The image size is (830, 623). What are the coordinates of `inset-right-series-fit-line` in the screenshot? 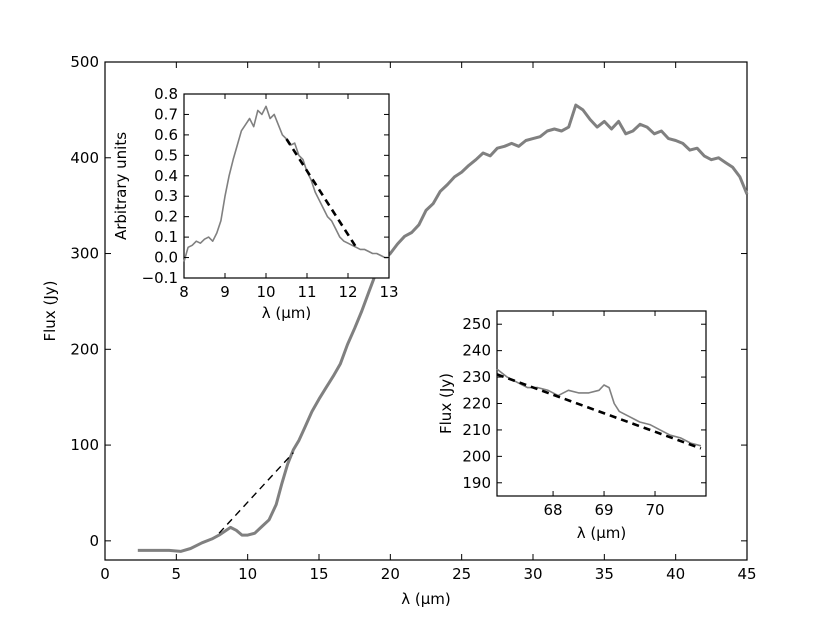 It's located at (599, 411).